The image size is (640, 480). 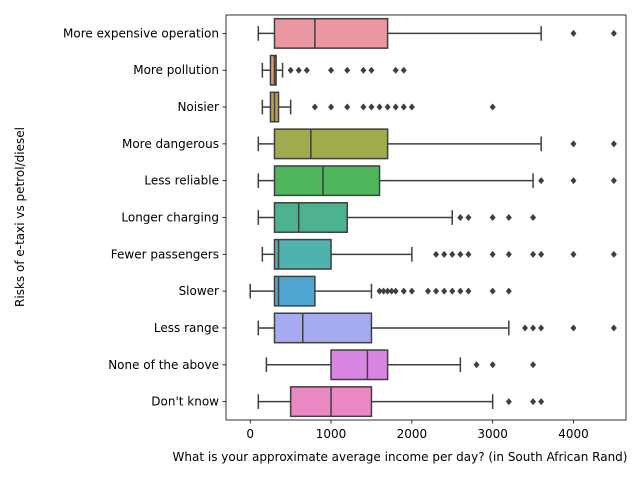 I want to click on x-tick-label: 0, so click(x=250, y=434).